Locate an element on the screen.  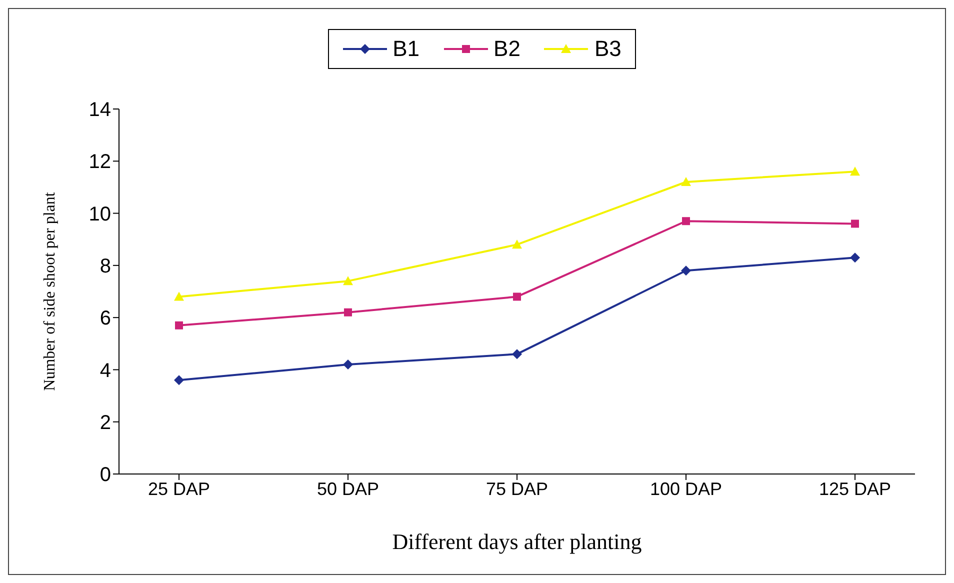
legend-label: B3 is located at coordinates (608, 49).